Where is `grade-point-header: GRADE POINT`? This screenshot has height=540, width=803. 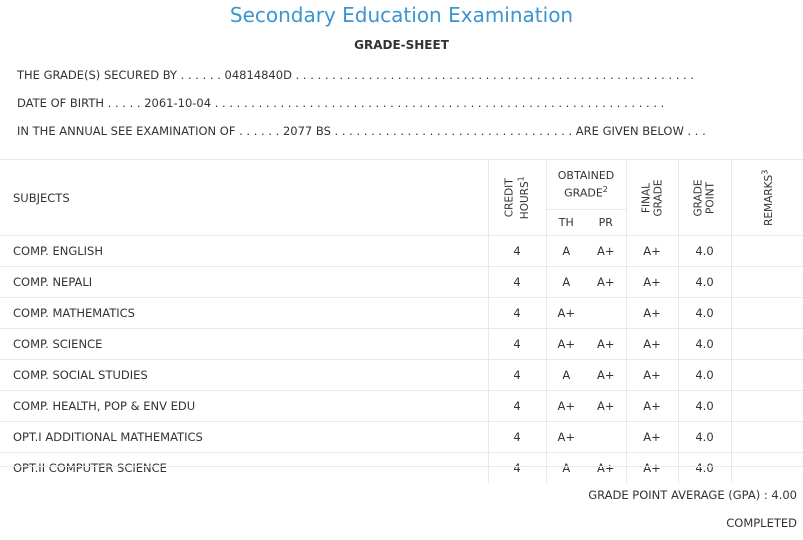
grade-point-header: GRADE POINT is located at coordinates (704, 197).